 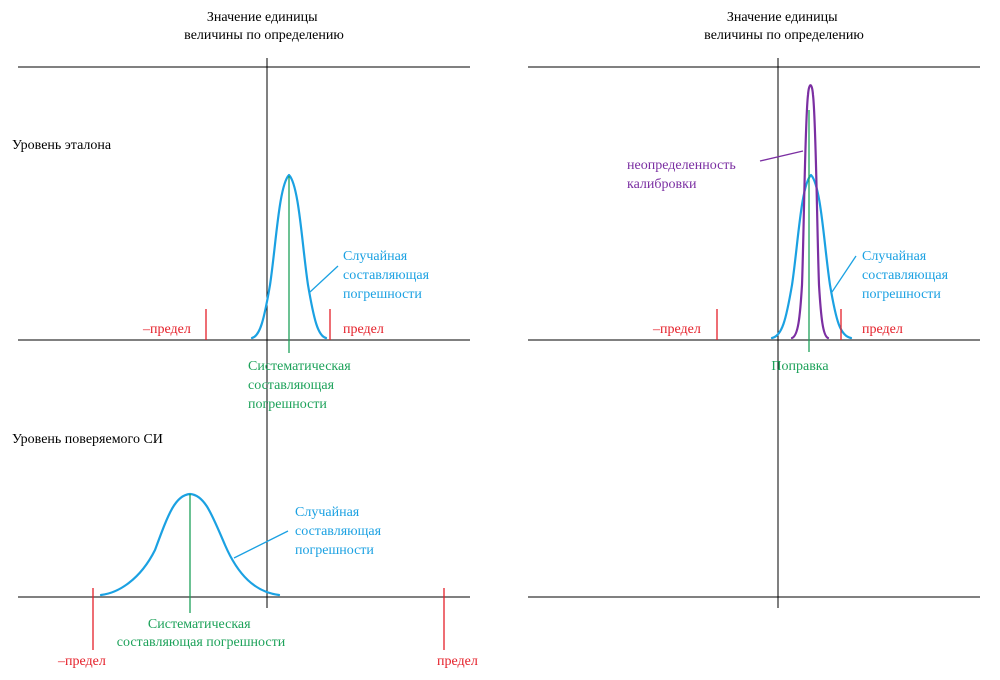 What do you see at coordinates (62, 145) in the screenshot?
I see `standard-level-label: Уровень эталона` at bounding box center [62, 145].